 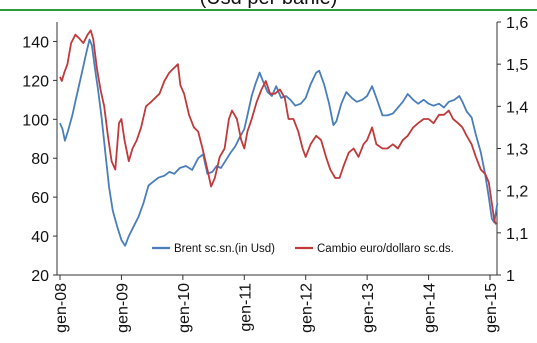 I want to click on y-left-tick-label: 120, so click(x=35, y=81).